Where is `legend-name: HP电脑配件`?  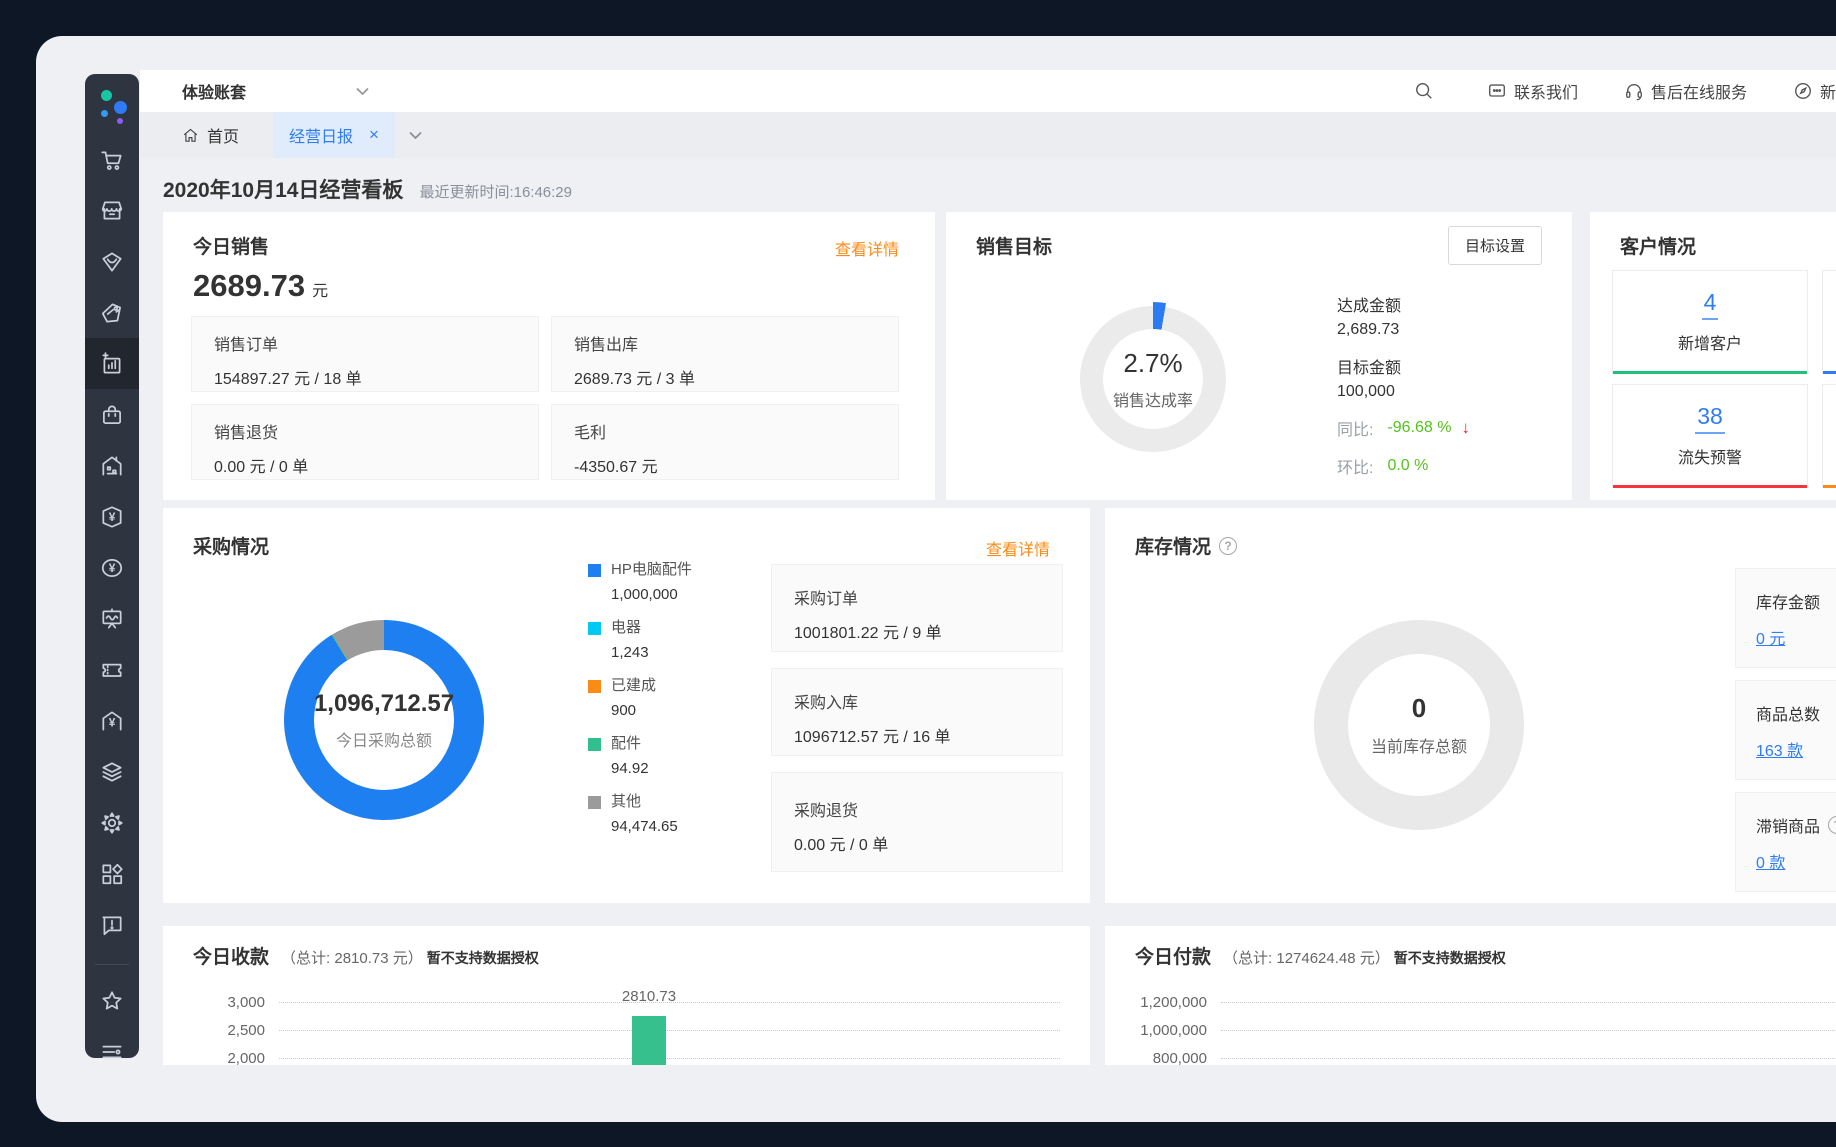
legend-name: HP电脑配件 is located at coordinates (651, 569).